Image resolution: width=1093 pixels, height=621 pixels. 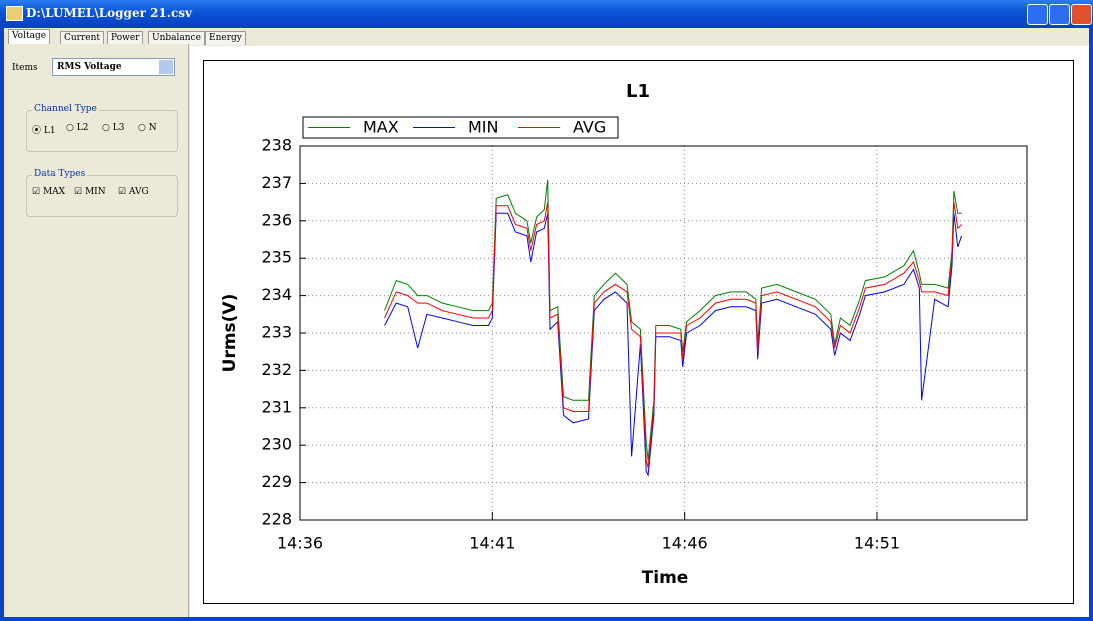 I want to click on radio-label: L2, so click(x=82, y=128).